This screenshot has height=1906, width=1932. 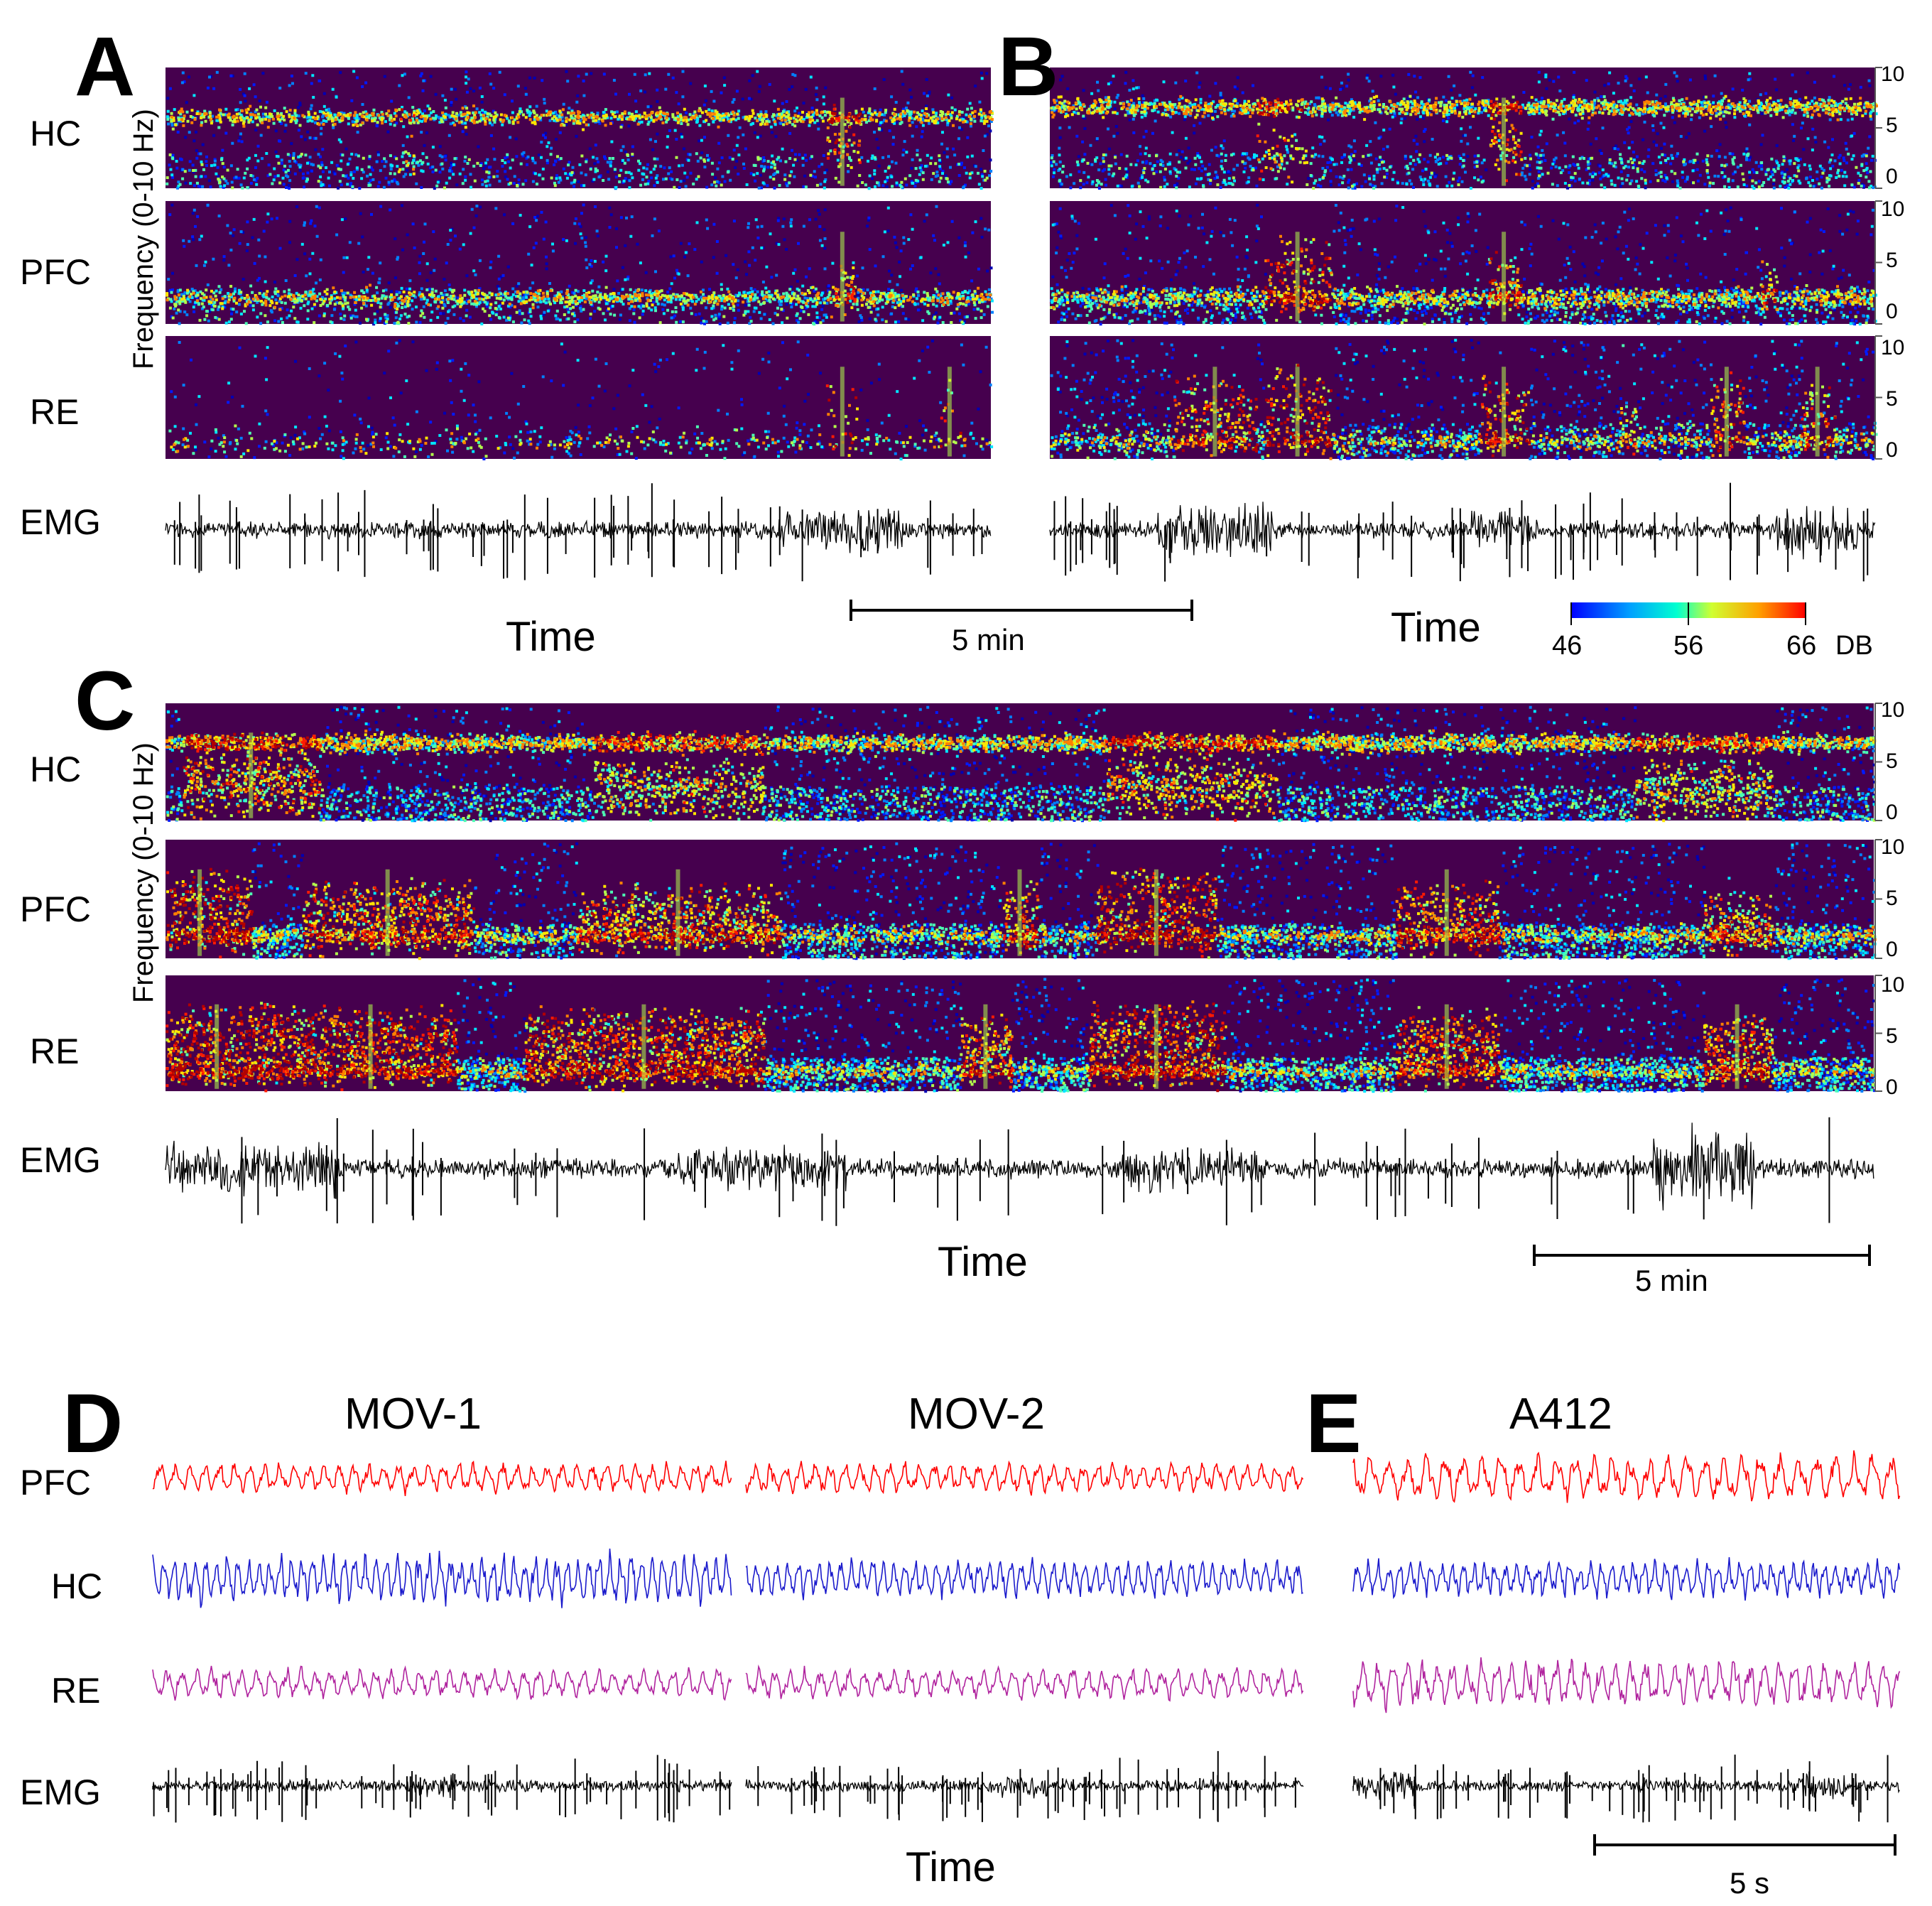 What do you see at coordinates (106, 67) in the screenshot?
I see `panel-letter-a: A` at bounding box center [106, 67].